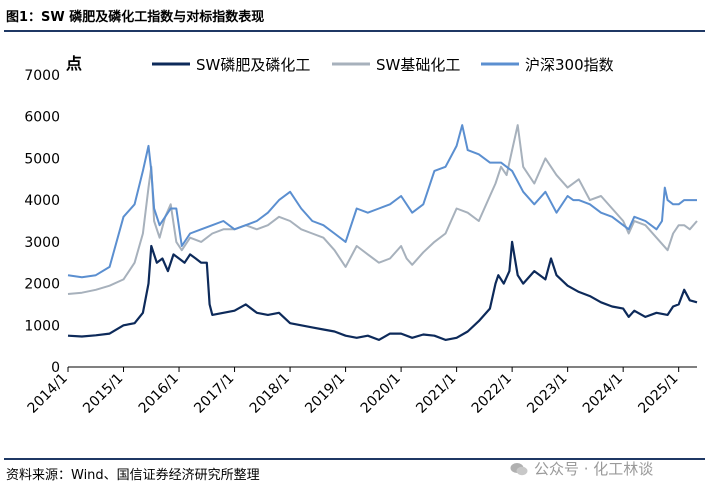 Image resolution: width=710 pixels, height=491 pixels. Describe the element at coordinates (519, 468) in the screenshot. I see `wechat-icon` at that location.